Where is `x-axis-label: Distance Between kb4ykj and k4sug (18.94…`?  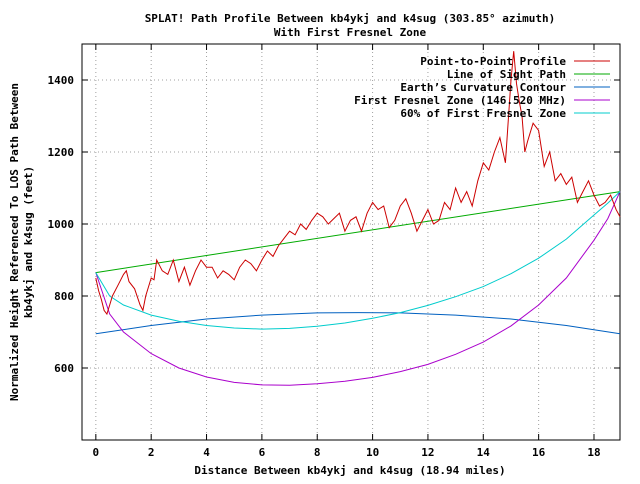 x-axis-label: Distance Between kb4ykj and k4sug (18.94… is located at coordinates (349, 470).